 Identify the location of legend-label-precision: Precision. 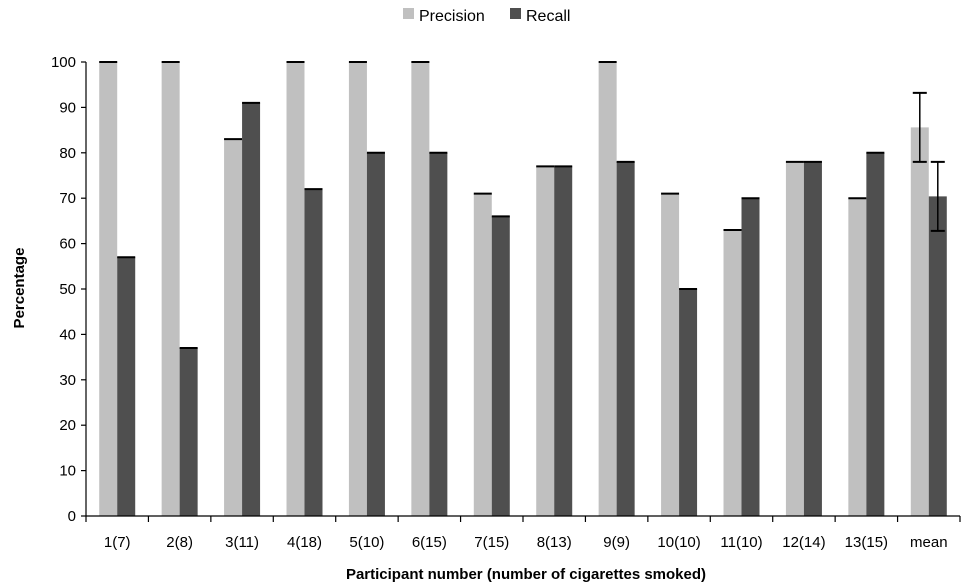
(452, 16).